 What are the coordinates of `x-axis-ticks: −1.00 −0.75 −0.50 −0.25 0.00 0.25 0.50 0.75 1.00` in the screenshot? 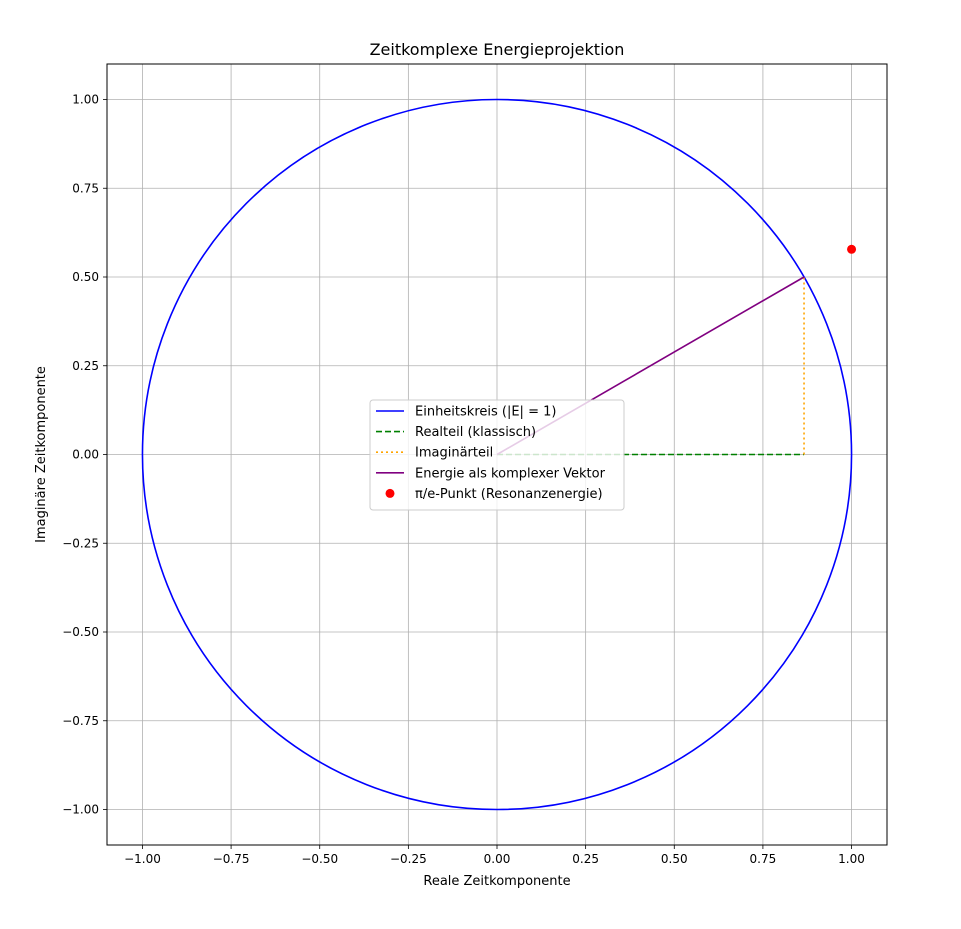 It's located at (494, 855).